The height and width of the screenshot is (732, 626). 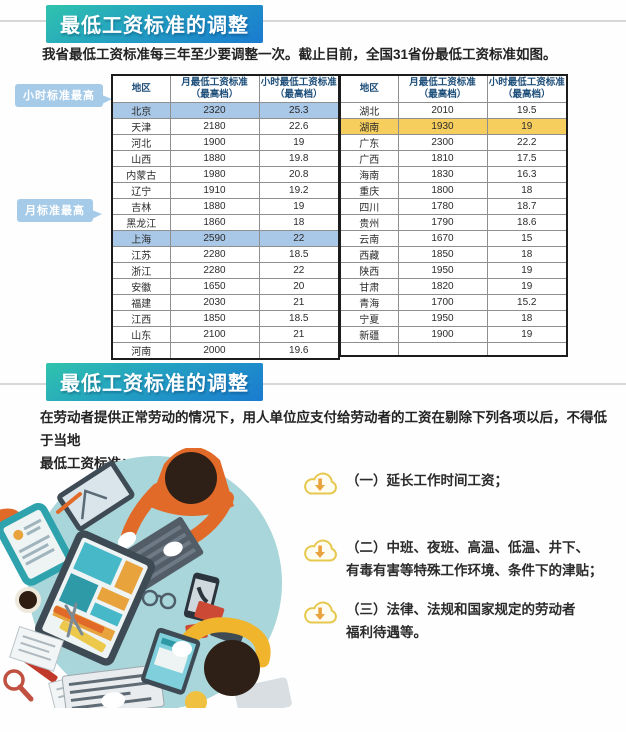 I want to click on monthly-wage-cell: 2030, so click(x=214, y=302).